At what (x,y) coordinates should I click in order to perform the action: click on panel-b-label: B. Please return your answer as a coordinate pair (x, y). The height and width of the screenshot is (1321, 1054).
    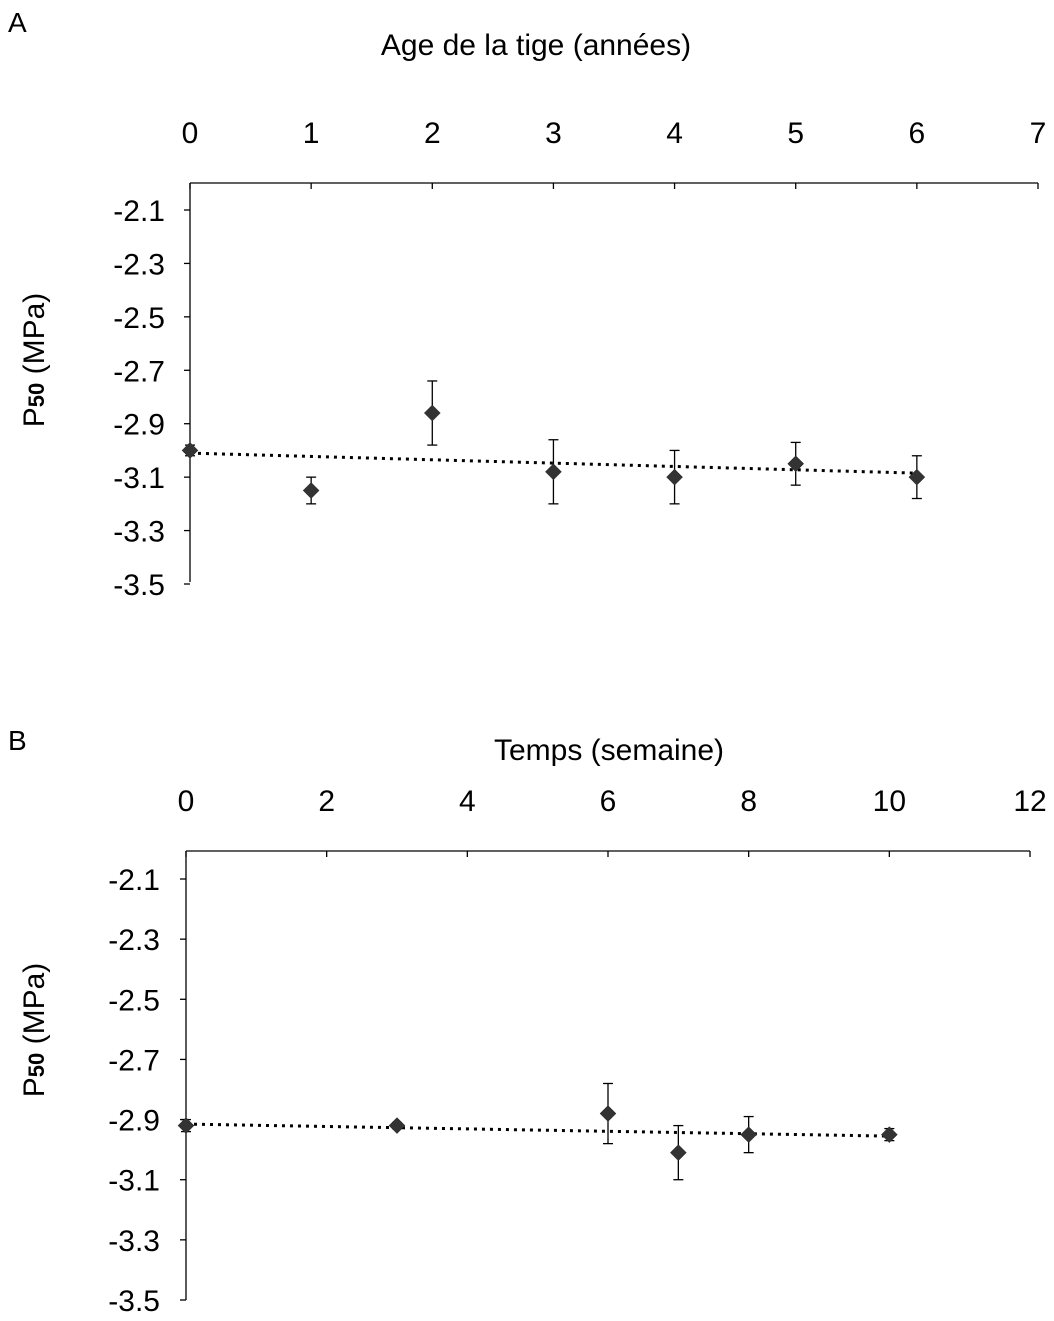
    Looking at the image, I should click on (17, 740).